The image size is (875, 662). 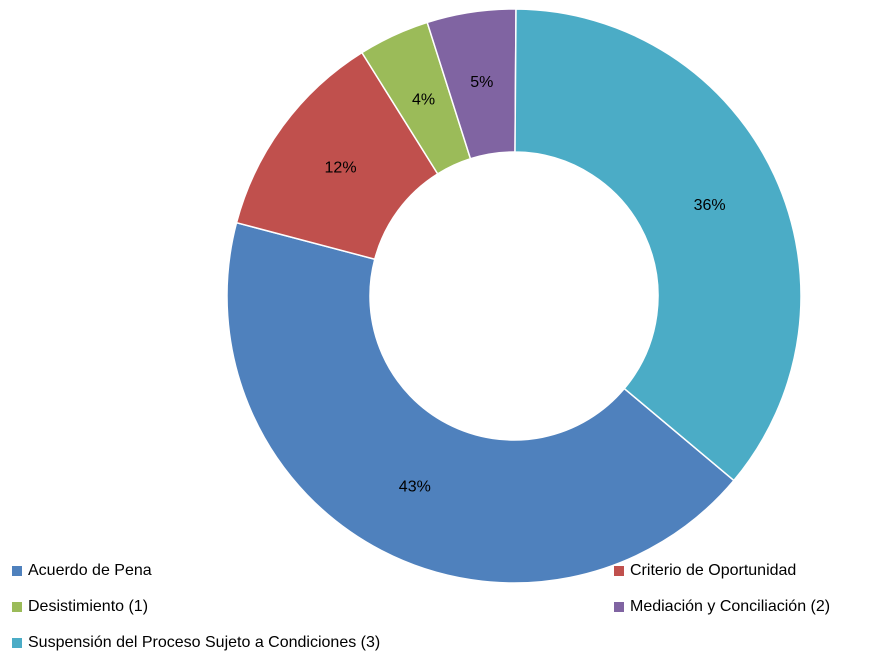 I want to click on slice, so click(x=337, y=156).